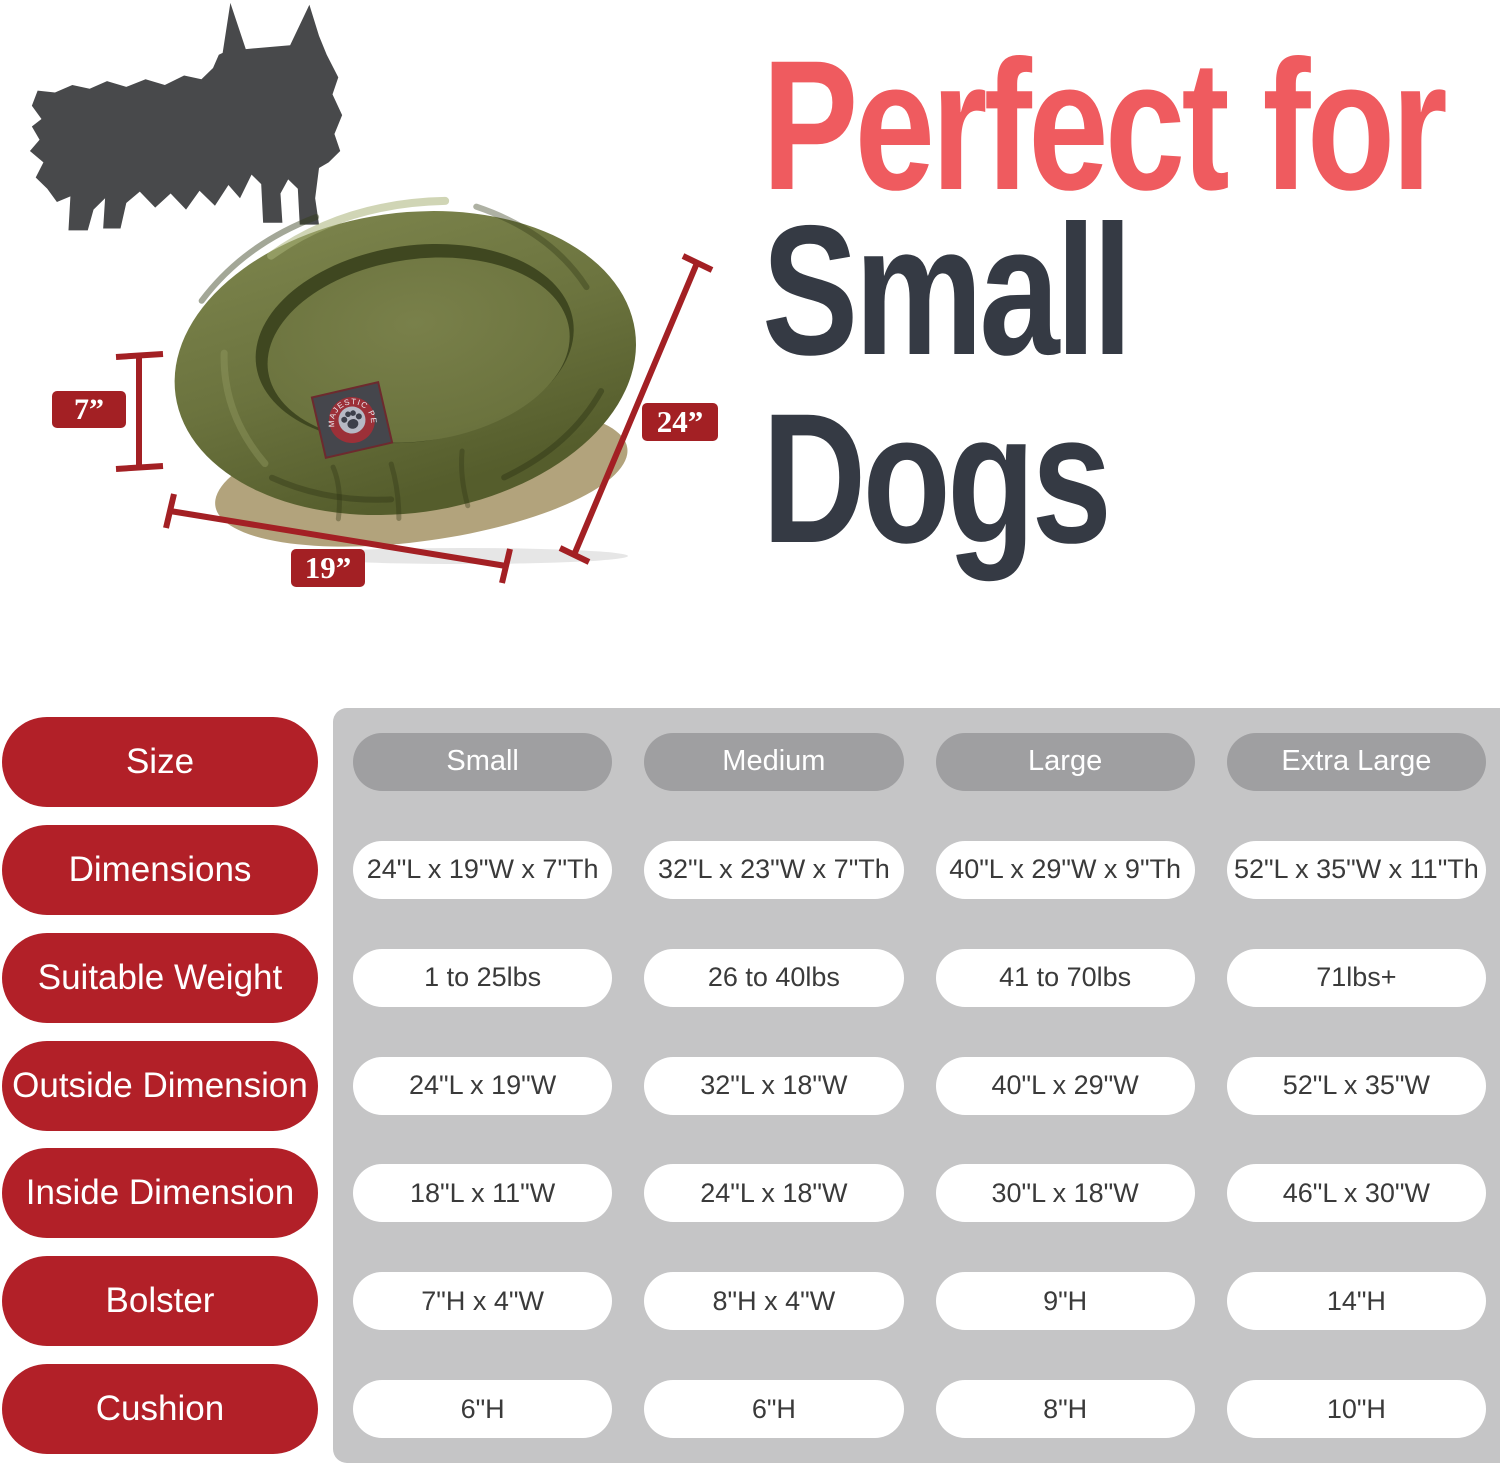 The image size is (1500, 1471). I want to click on row-label-outside-dimension: Outside Dimension, so click(160, 1085).